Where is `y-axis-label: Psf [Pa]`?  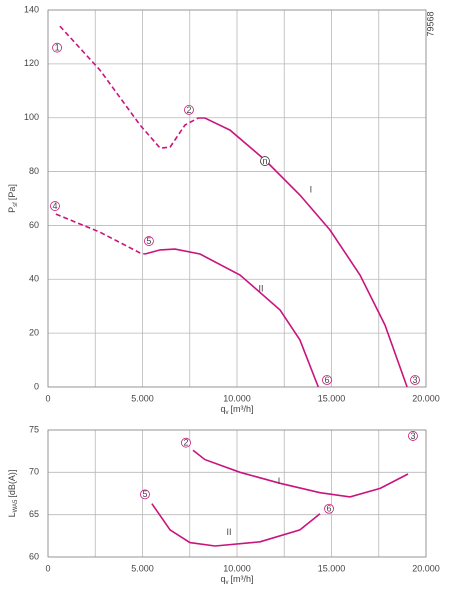
y-axis-label: Psf [Pa] is located at coordinates (12, 198).